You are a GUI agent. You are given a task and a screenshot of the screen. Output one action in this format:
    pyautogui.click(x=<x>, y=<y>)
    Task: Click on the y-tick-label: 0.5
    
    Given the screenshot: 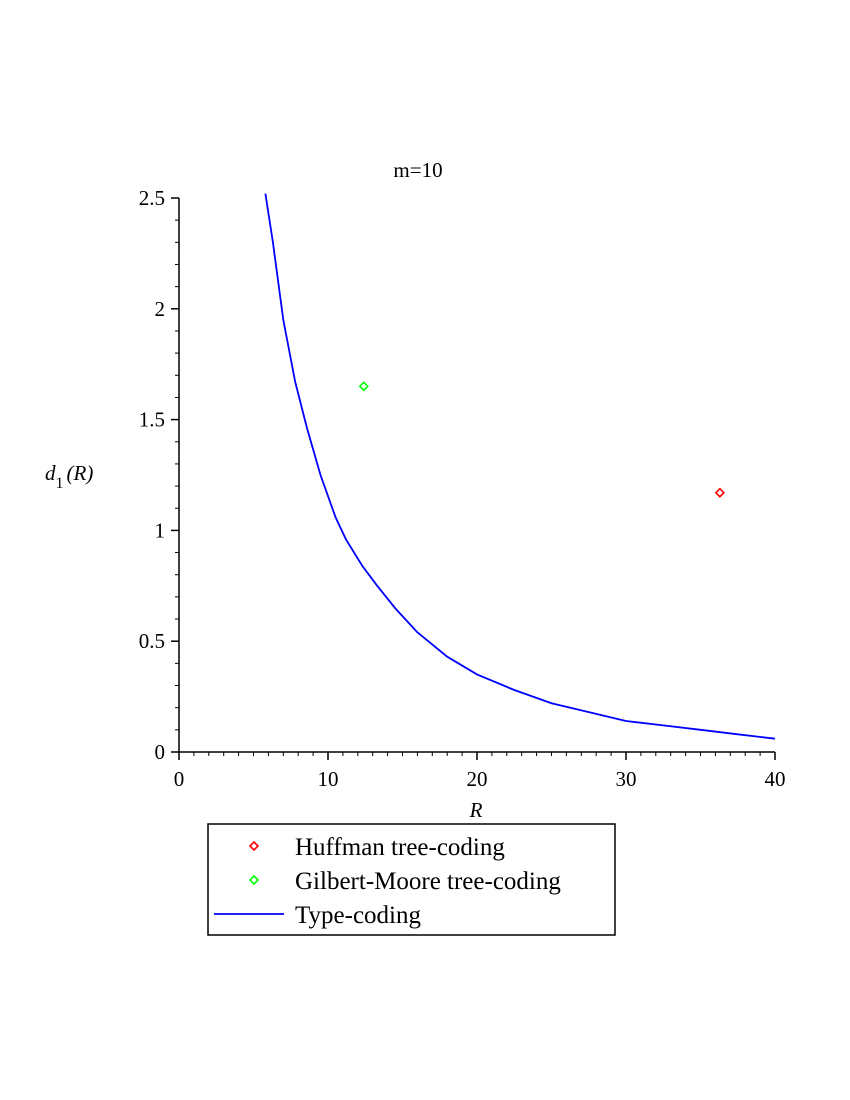 What is the action you would take?
    pyautogui.click(x=152, y=641)
    